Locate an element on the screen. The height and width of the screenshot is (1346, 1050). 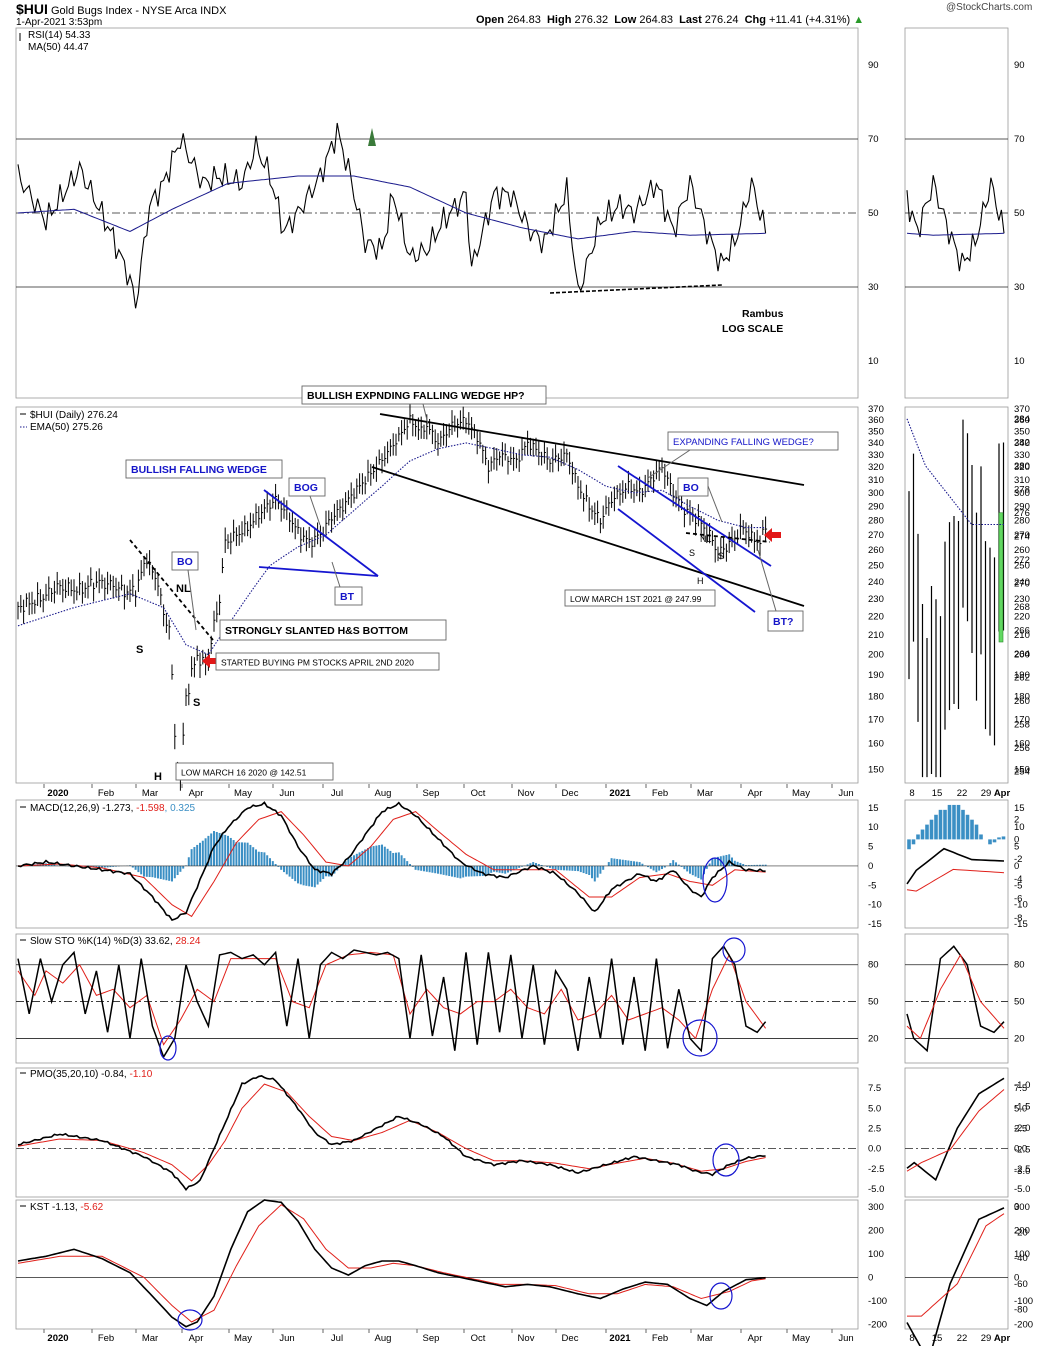
low-value: 264.83 is located at coordinates (656, 20).